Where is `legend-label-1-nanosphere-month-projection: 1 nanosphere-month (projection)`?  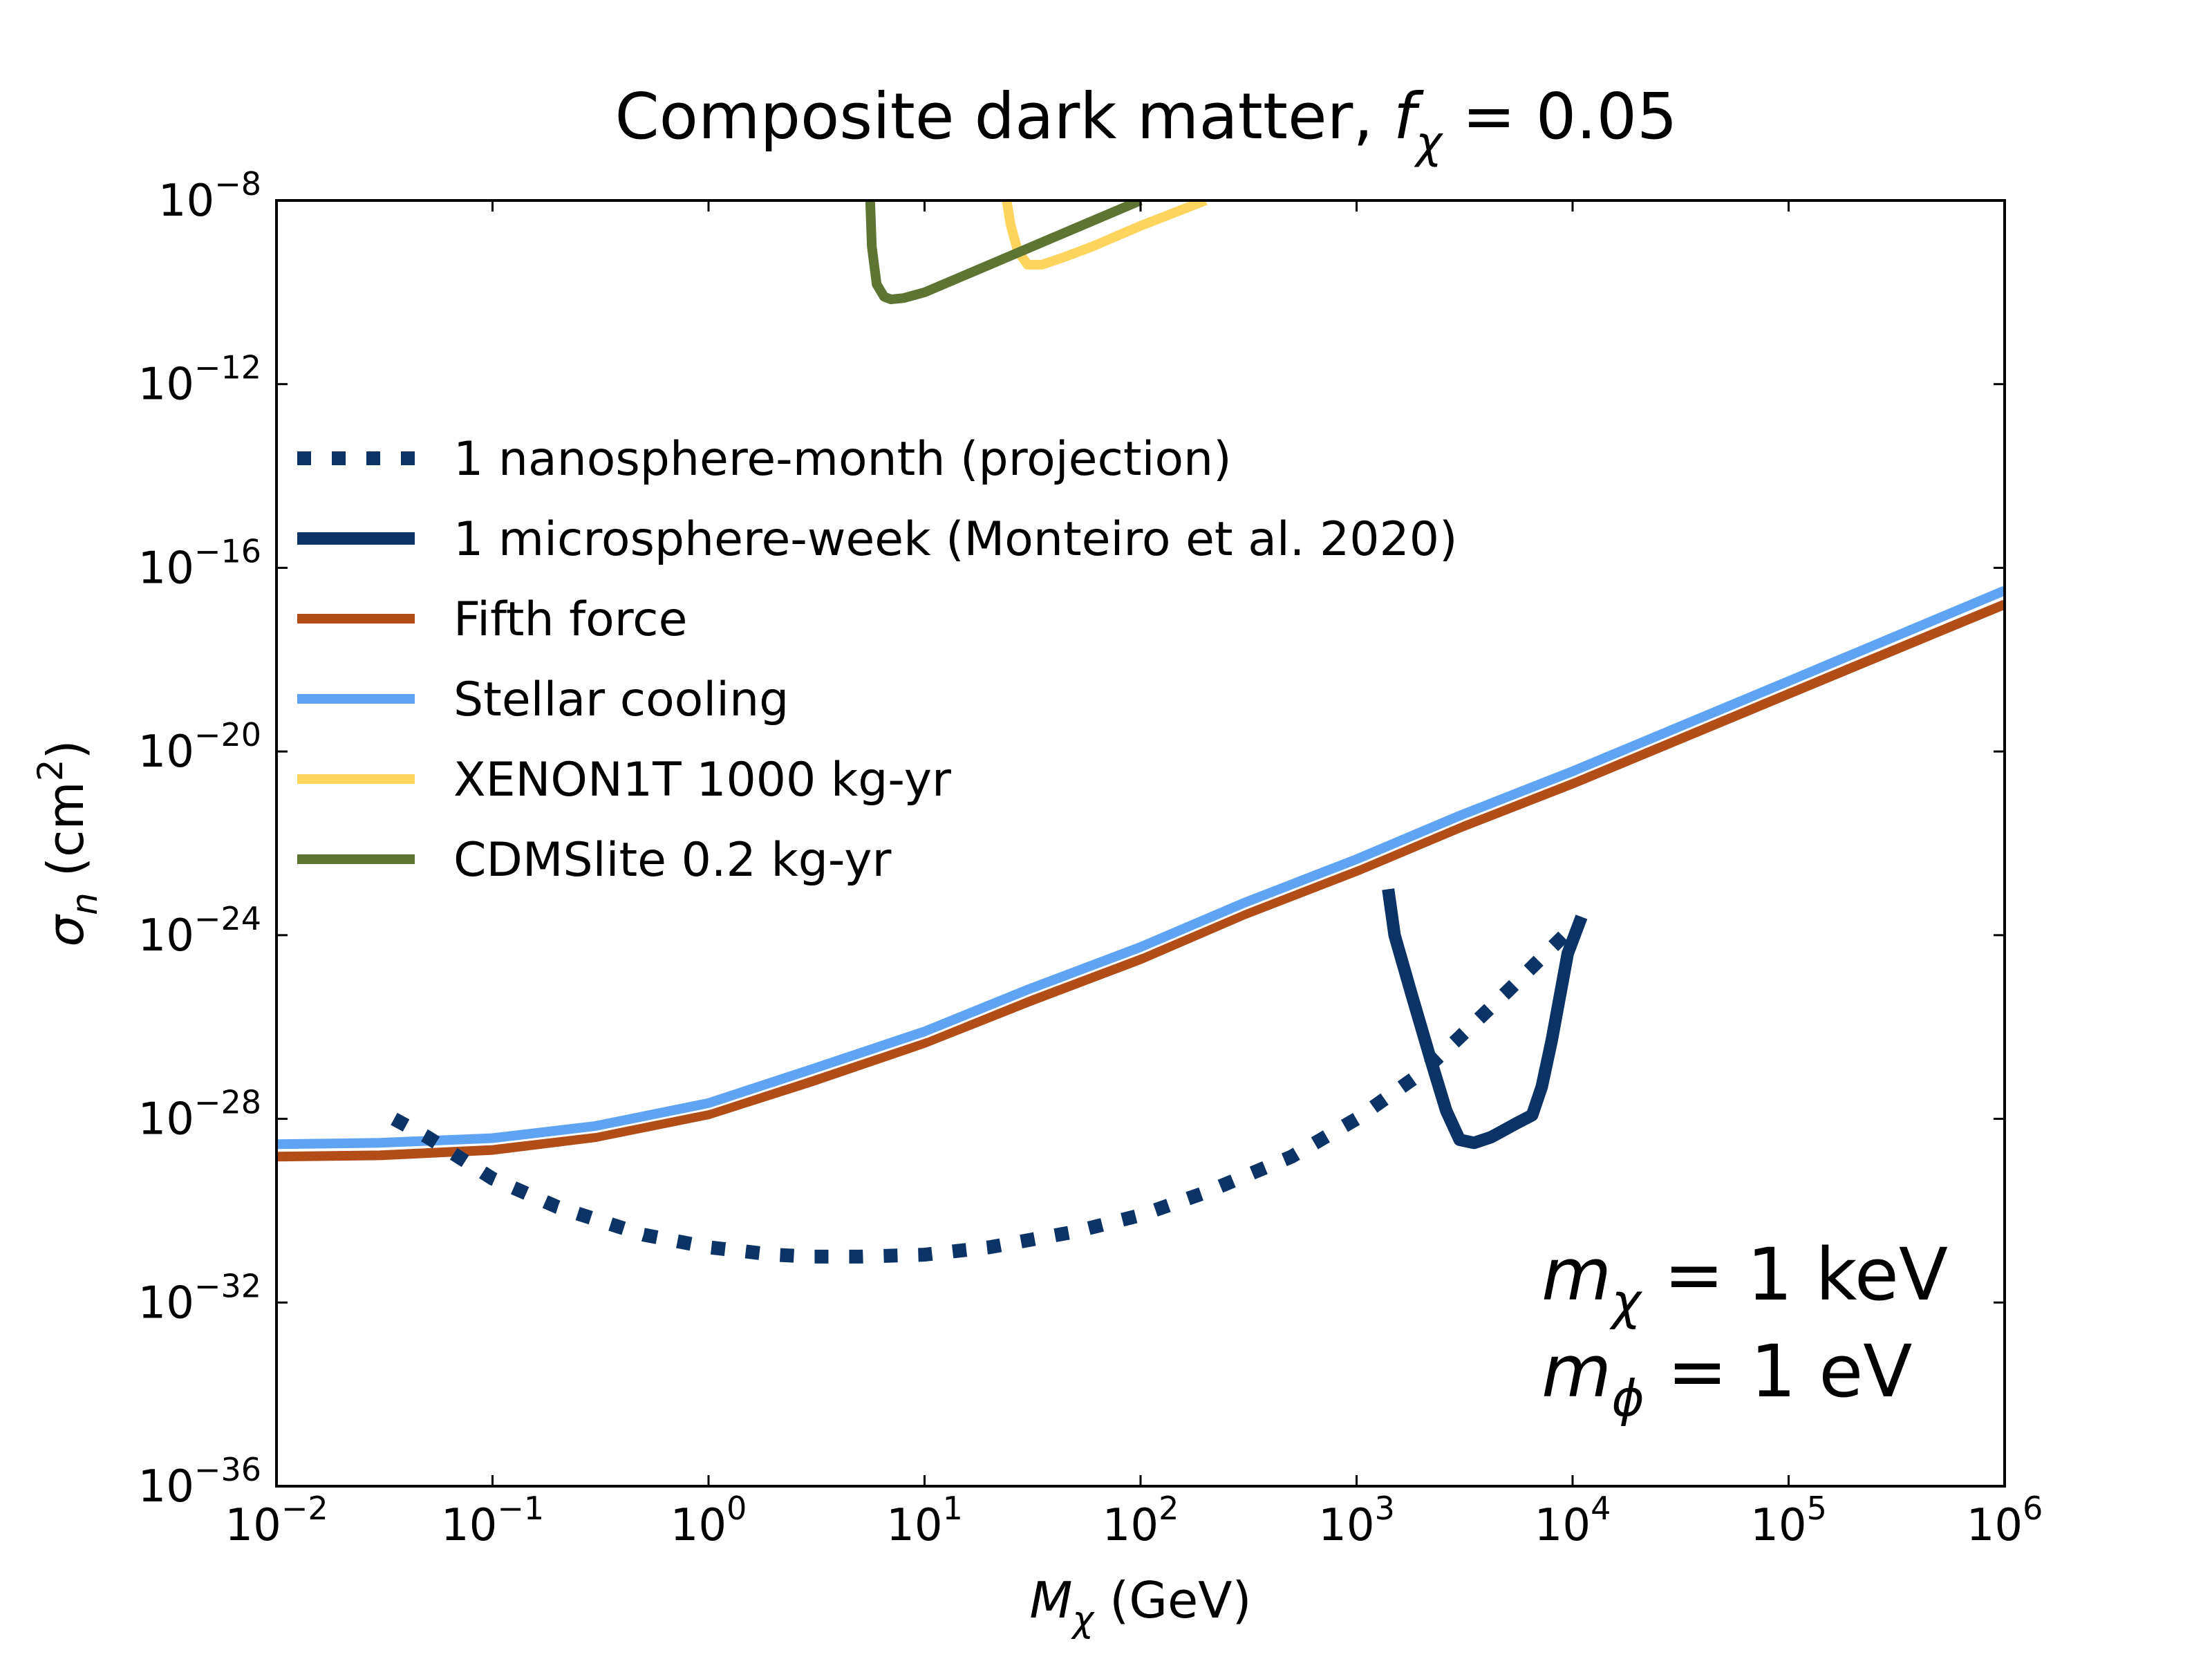
legend-label-1-nanosphere-month-projection: 1 nanosphere-month (projection) is located at coordinates (842, 460).